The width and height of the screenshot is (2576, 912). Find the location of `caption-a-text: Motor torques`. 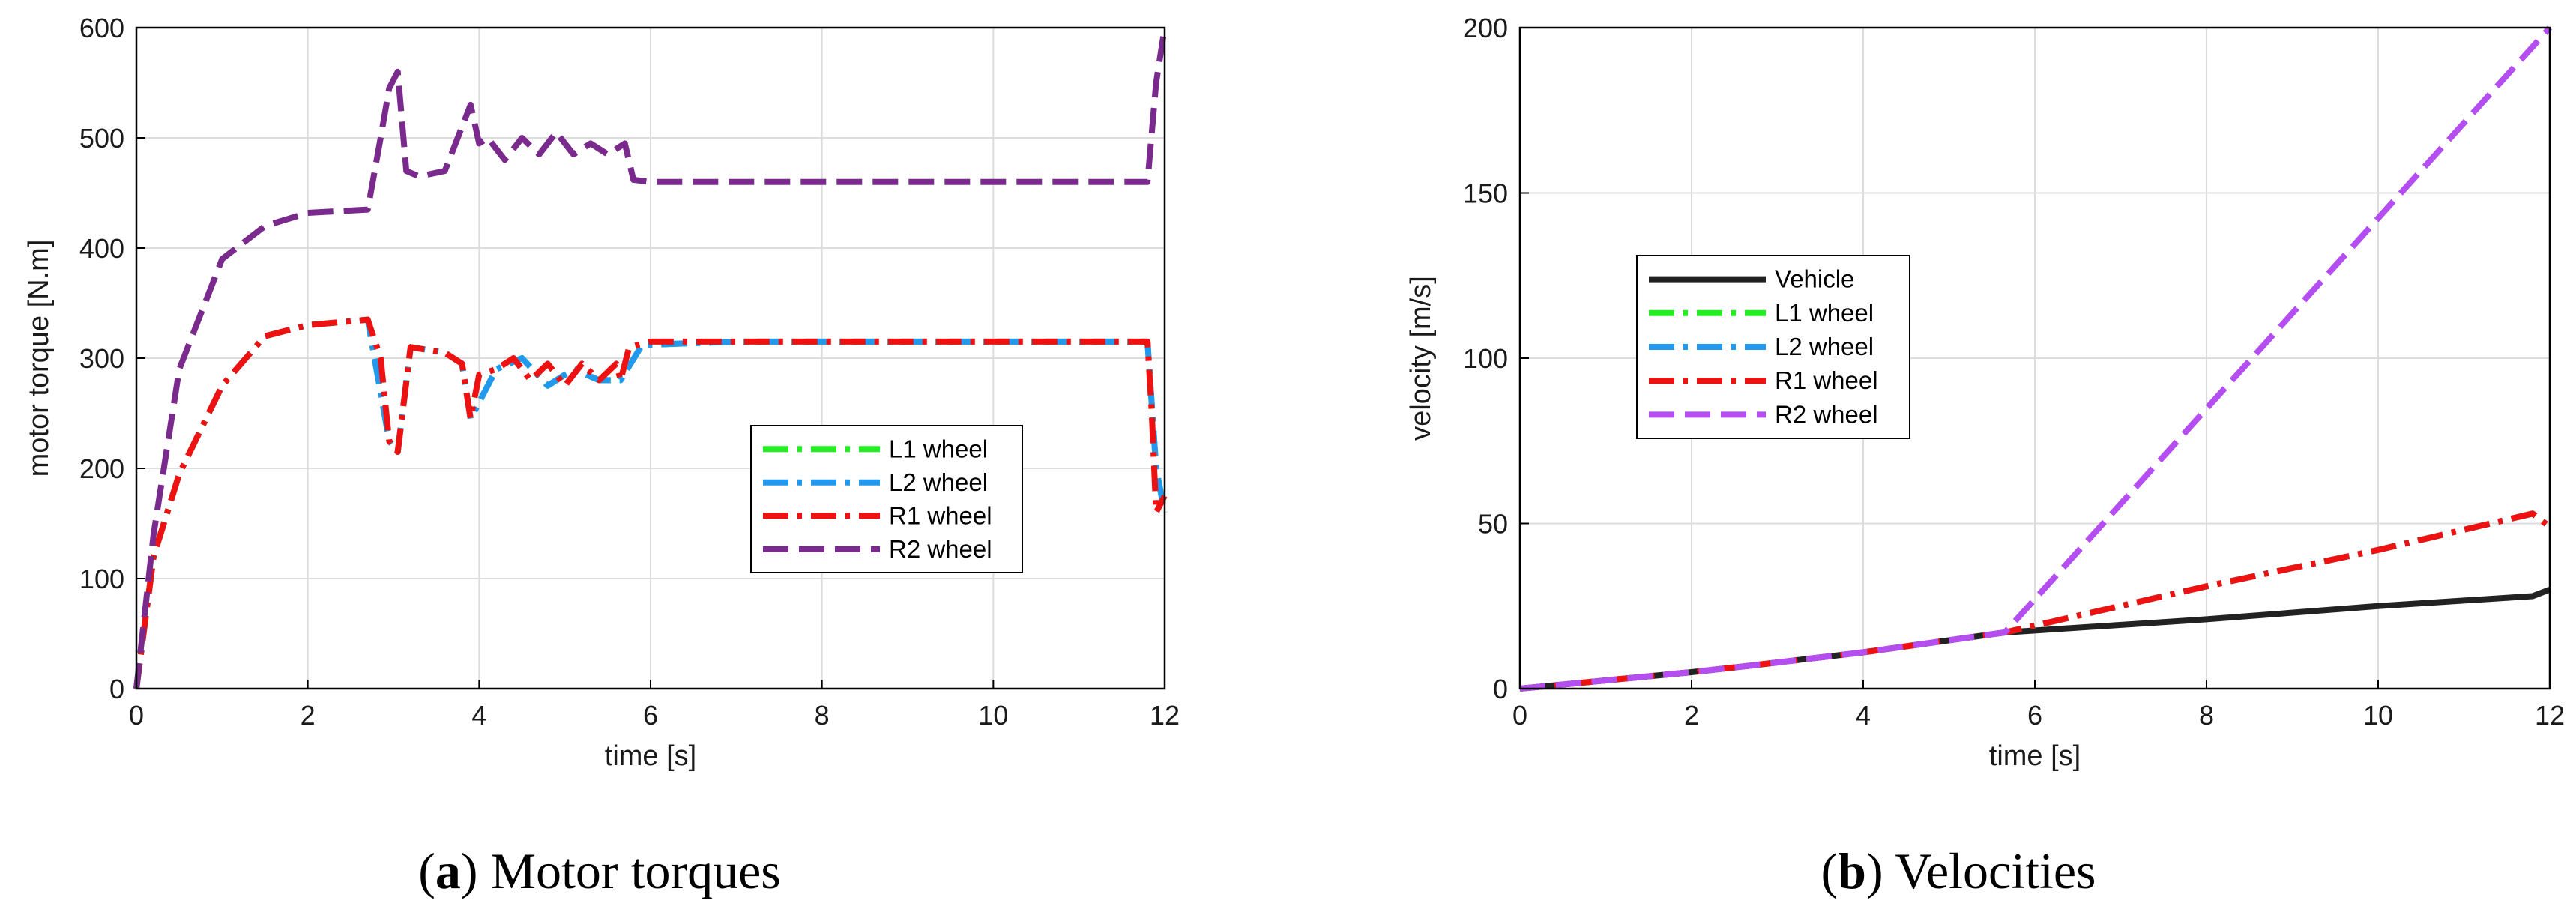

caption-a-text: Motor torques is located at coordinates (636, 870).